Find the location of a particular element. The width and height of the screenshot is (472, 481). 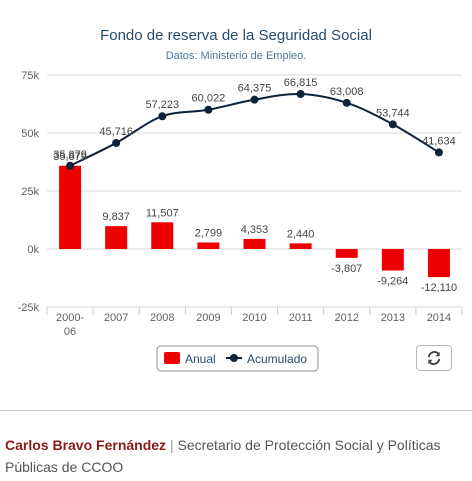

legend-label-anual: Anual is located at coordinates (200, 359).